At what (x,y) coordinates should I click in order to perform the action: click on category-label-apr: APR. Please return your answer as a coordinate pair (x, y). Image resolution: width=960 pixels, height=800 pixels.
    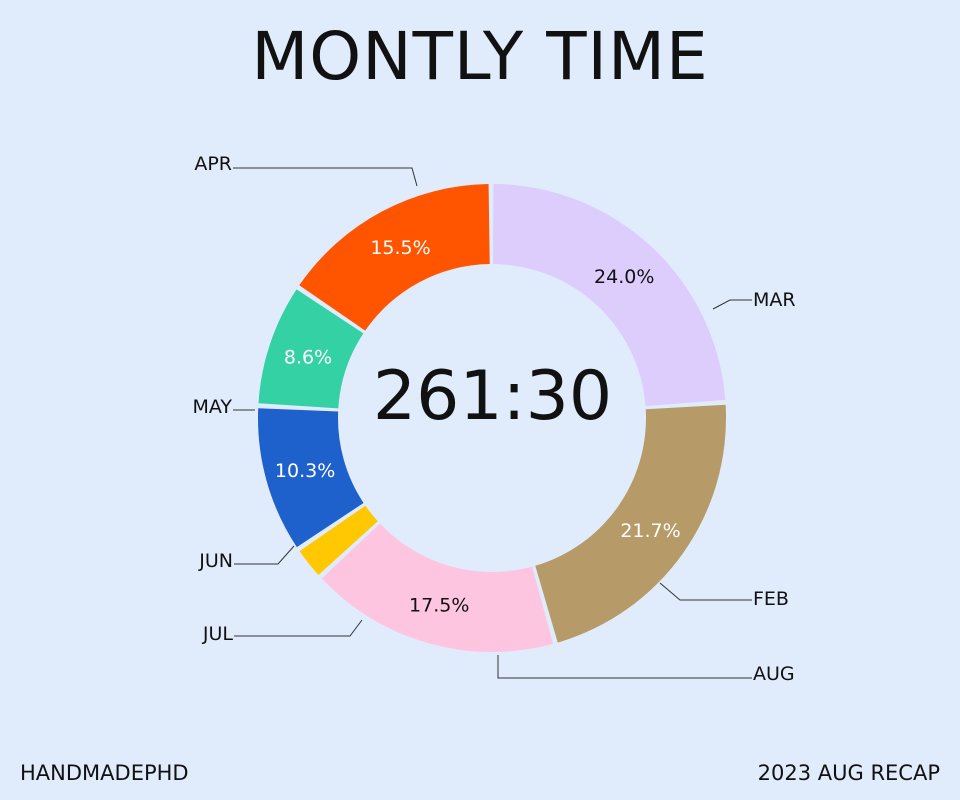
    Looking at the image, I should click on (213, 164).